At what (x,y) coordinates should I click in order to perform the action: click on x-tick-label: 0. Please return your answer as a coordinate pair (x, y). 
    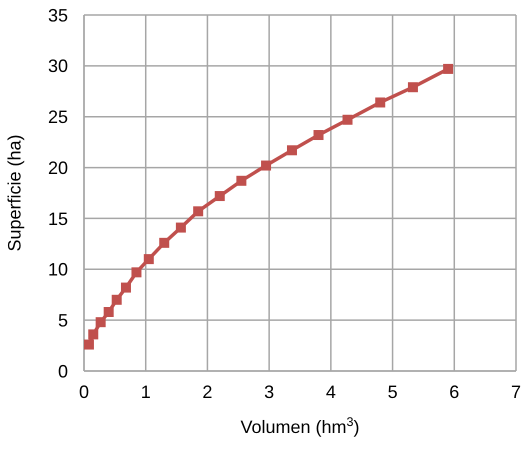
    Looking at the image, I should click on (84, 392).